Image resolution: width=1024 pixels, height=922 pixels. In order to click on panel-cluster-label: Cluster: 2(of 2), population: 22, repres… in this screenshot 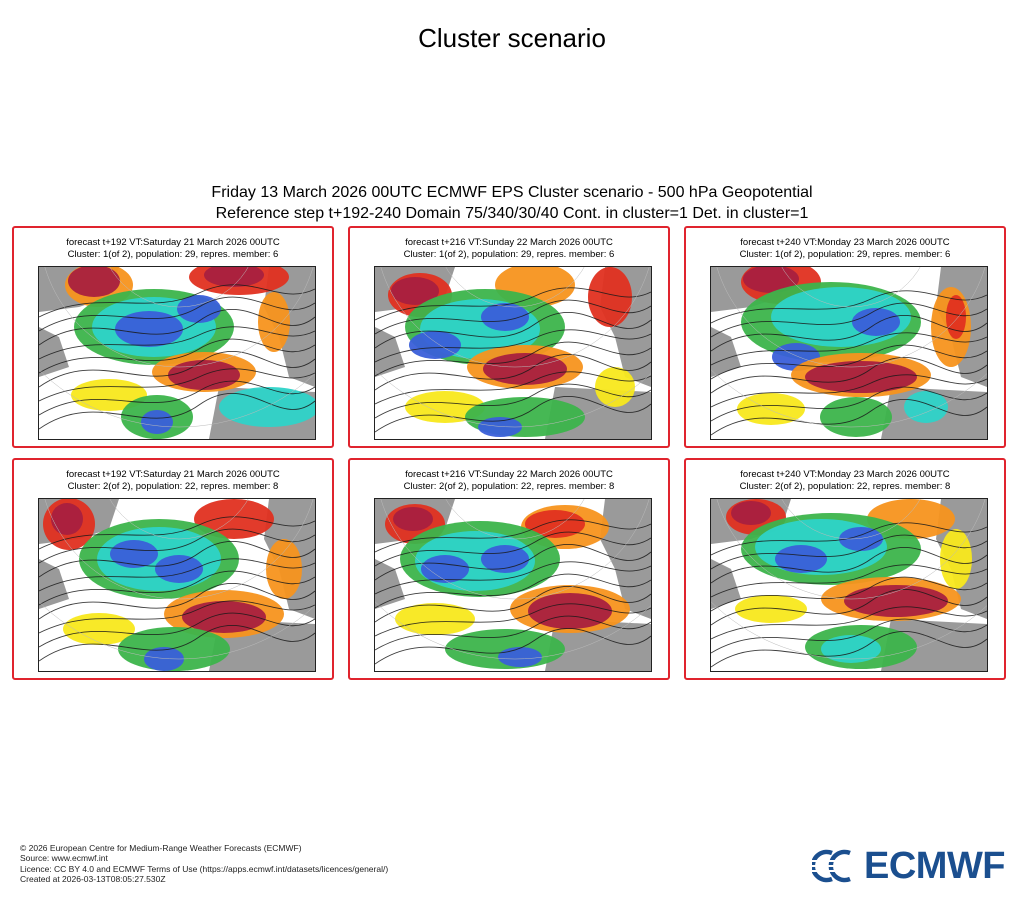, I will do `click(845, 486)`.